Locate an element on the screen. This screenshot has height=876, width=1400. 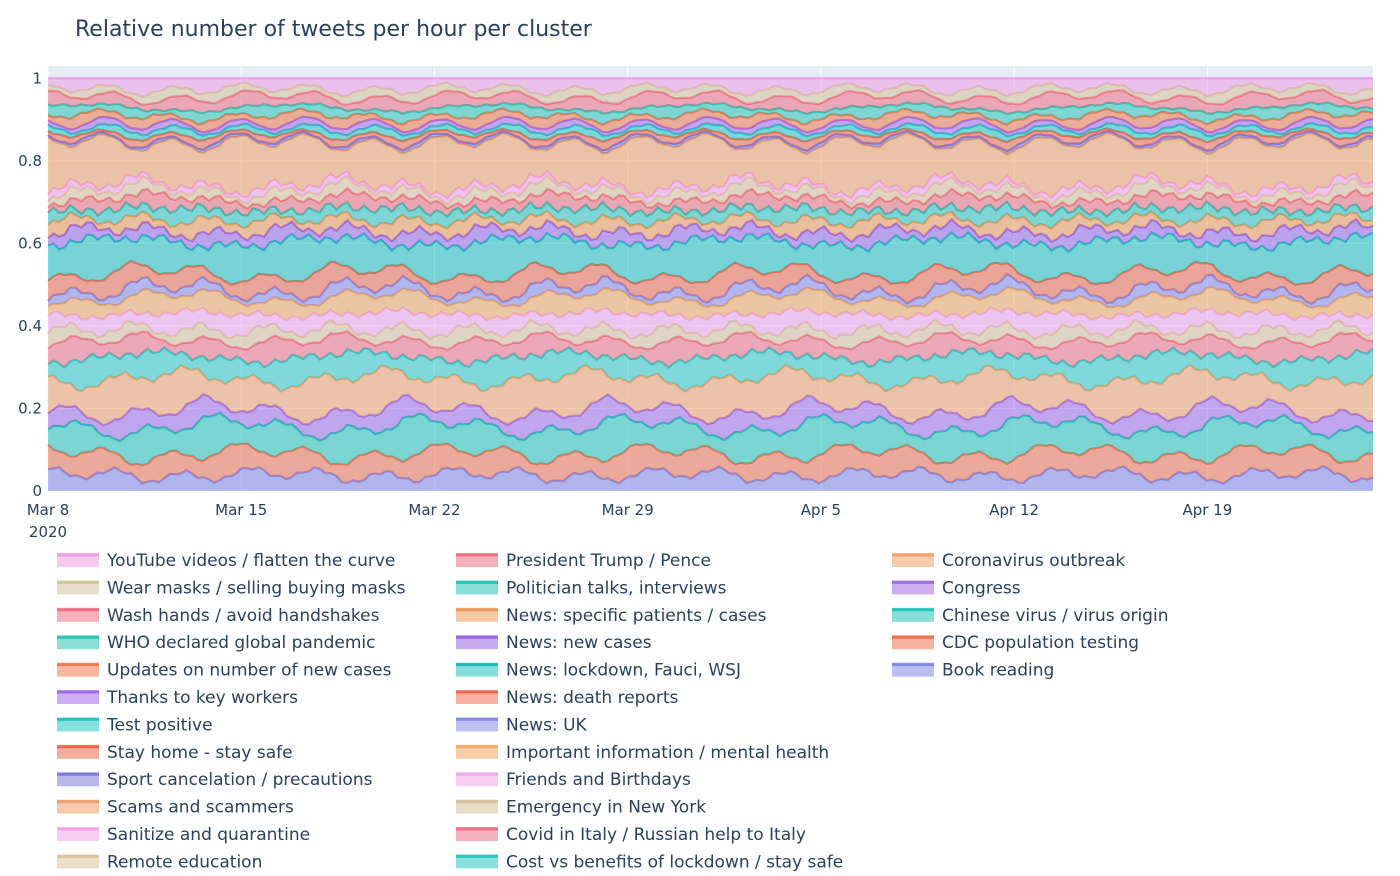
x-tick-label: Mar 8 is located at coordinates (48, 510).